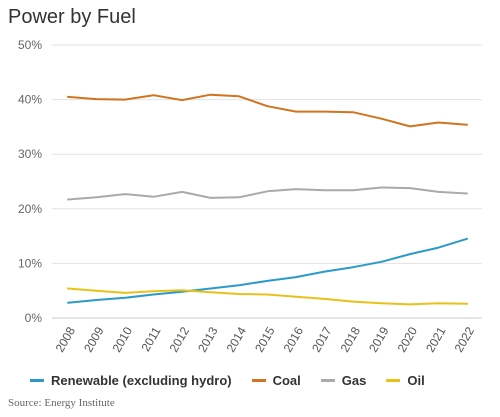  I want to click on x-tick-label: 2017, so click(322, 339).